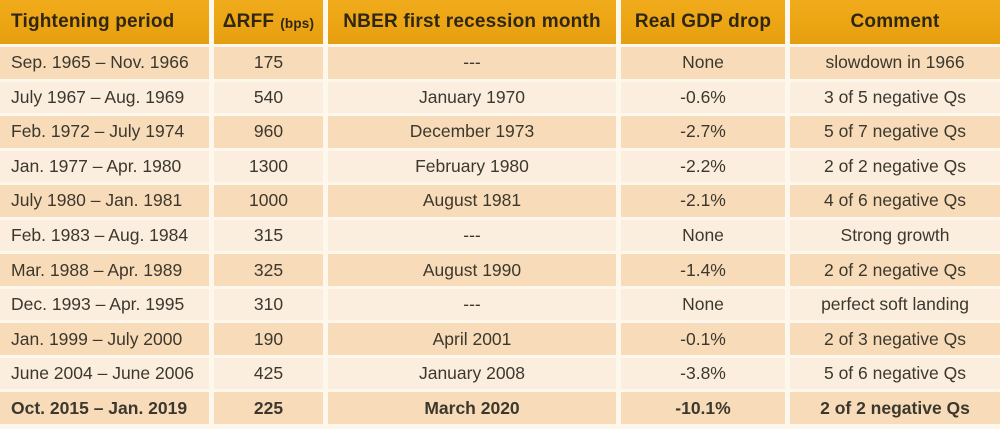  I want to click on cell-nber: August 1990, so click(472, 270).